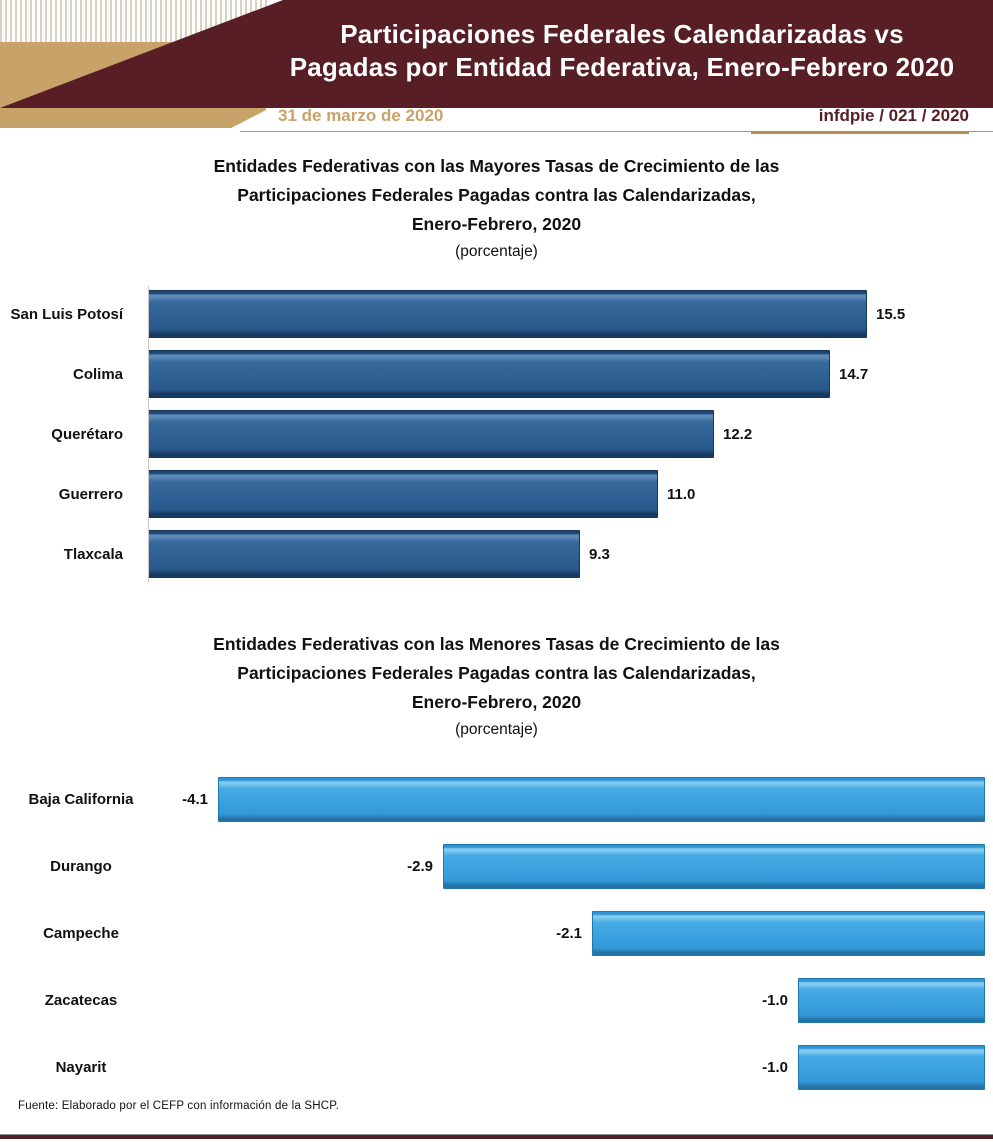  Describe the element at coordinates (599, 554) in the screenshot. I see `value-label: 9.3` at that location.